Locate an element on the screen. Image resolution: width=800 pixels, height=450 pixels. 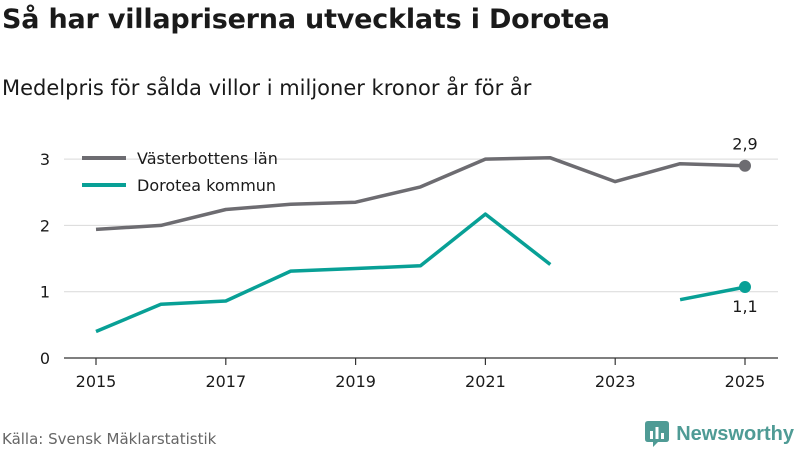
x-axis: 2015 2017 2019 2021 2023 2025 is located at coordinates (421, 374).